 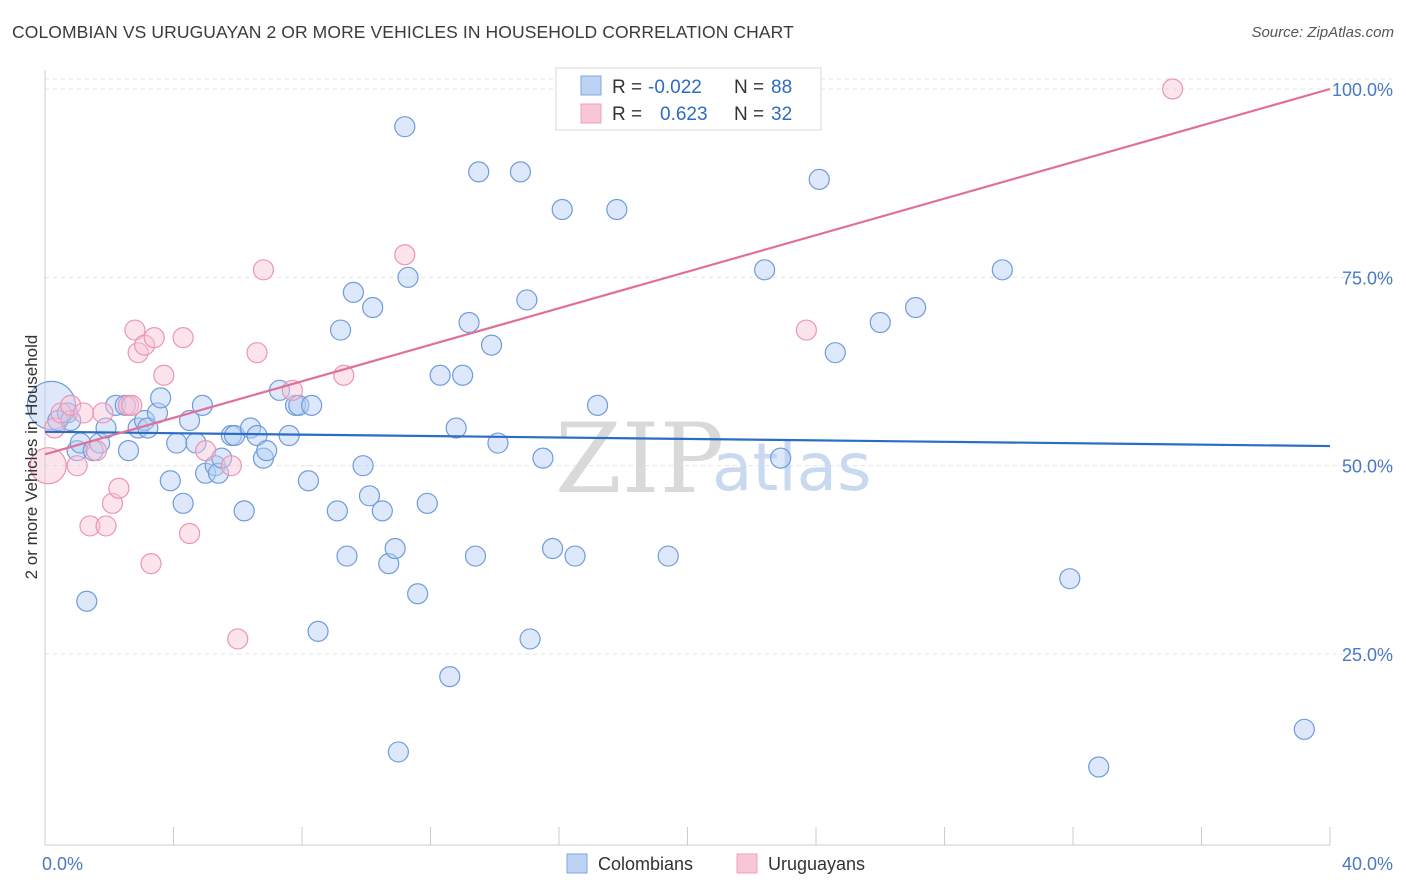 I want to click on watermark: ZIP atlas, so click(x=713, y=459).